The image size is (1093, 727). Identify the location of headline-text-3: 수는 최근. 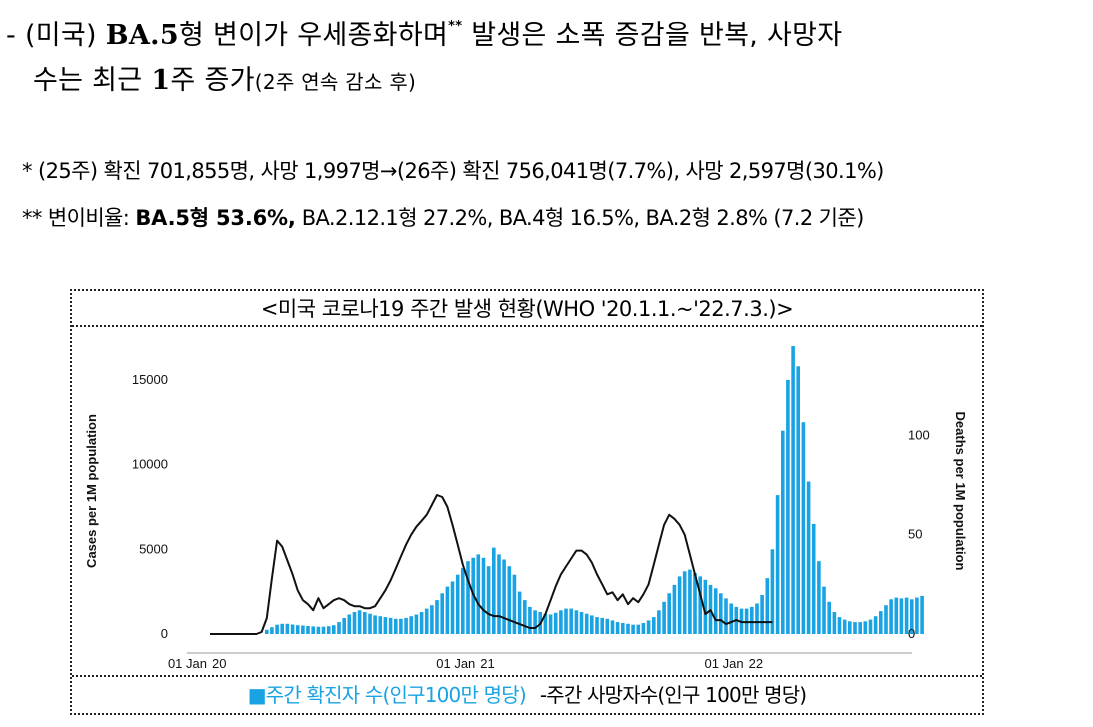
(92, 80).